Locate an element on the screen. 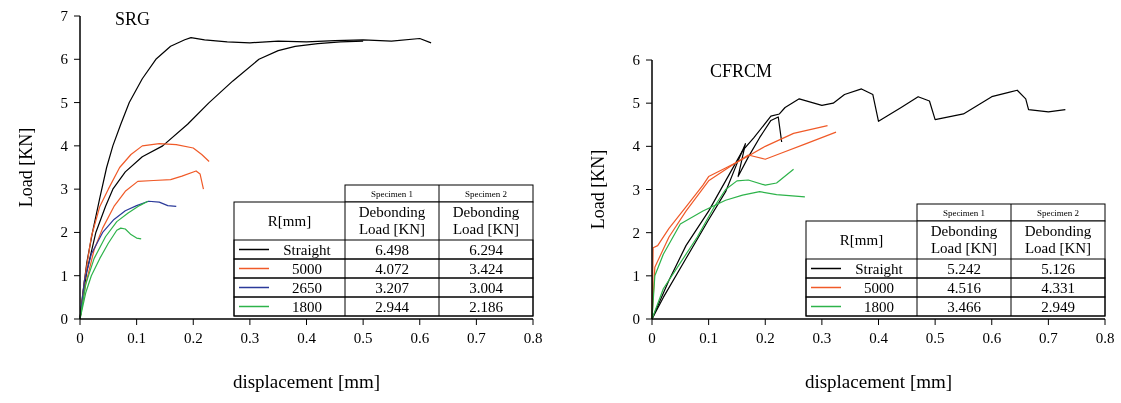 The image size is (1121, 403). chart-title: SRG is located at coordinates (133, 19).